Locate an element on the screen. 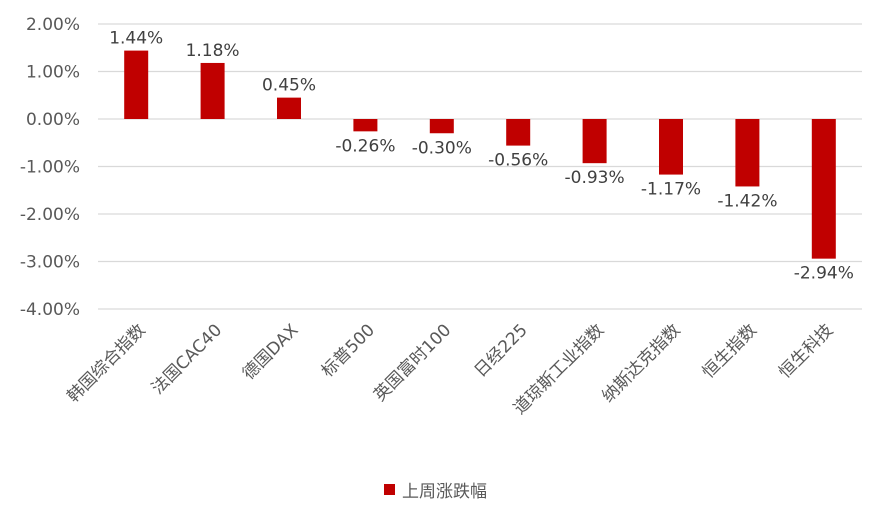 The height and width of the screenshot is (522, 886). y-tick-label: -1.00% is located at coordinates (50, 168).